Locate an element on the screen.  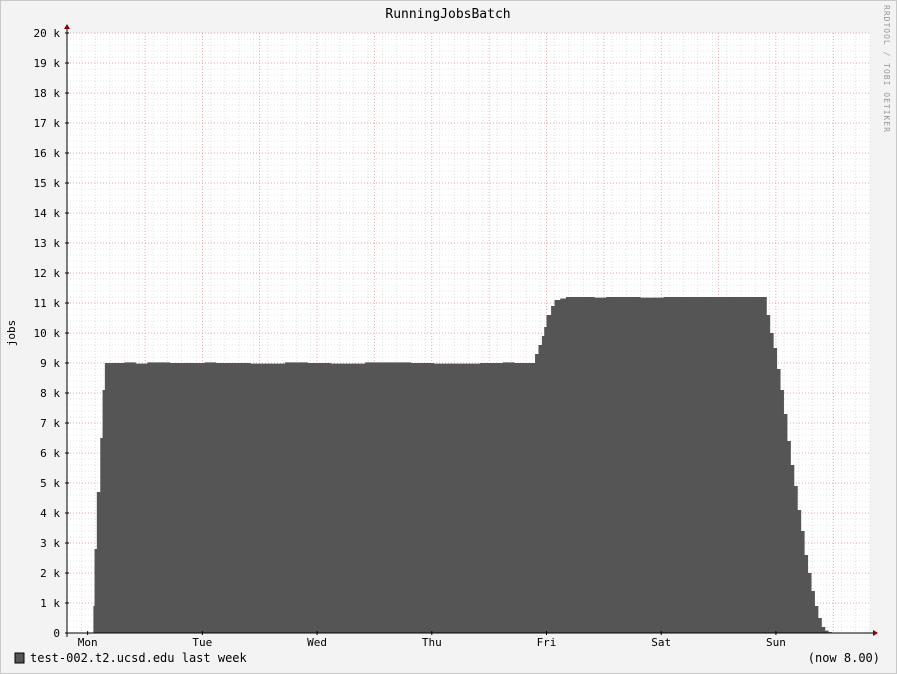
chart-title: RunningJobsBatch is located at coordinates (447, 14).